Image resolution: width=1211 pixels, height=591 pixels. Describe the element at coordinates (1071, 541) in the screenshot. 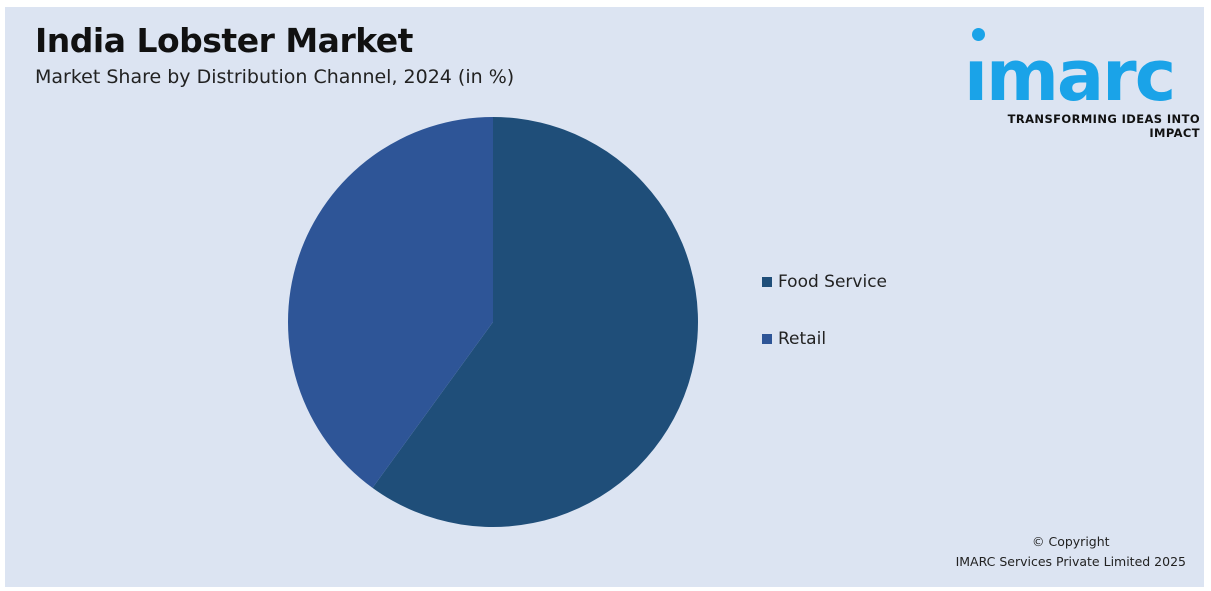

I see `copyright-line-1: © Copyright` at that location.